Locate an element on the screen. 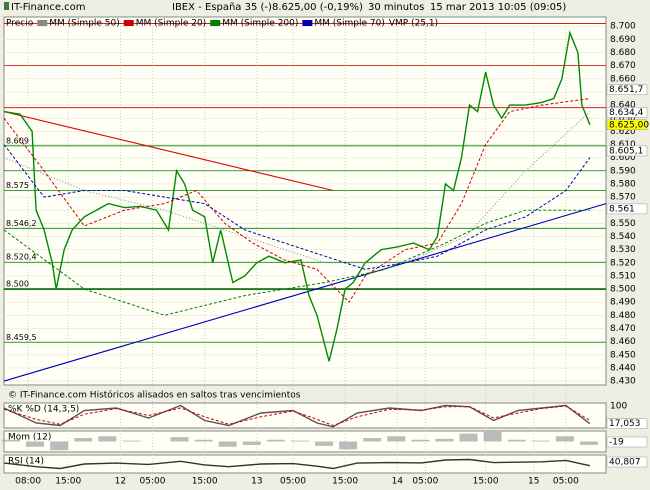  y-tick-label: 8.530 is located at coordinates (623, 250).